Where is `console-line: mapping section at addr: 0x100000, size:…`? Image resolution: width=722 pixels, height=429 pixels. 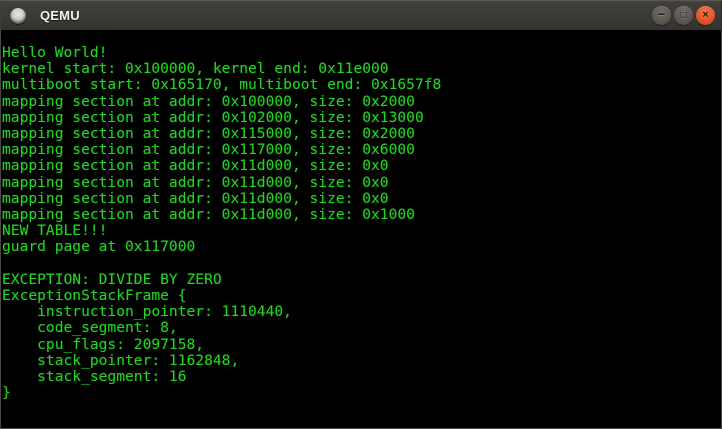 console-line: mapping section at addr: 0x100000, size:… is located at coordinates (208, 101).